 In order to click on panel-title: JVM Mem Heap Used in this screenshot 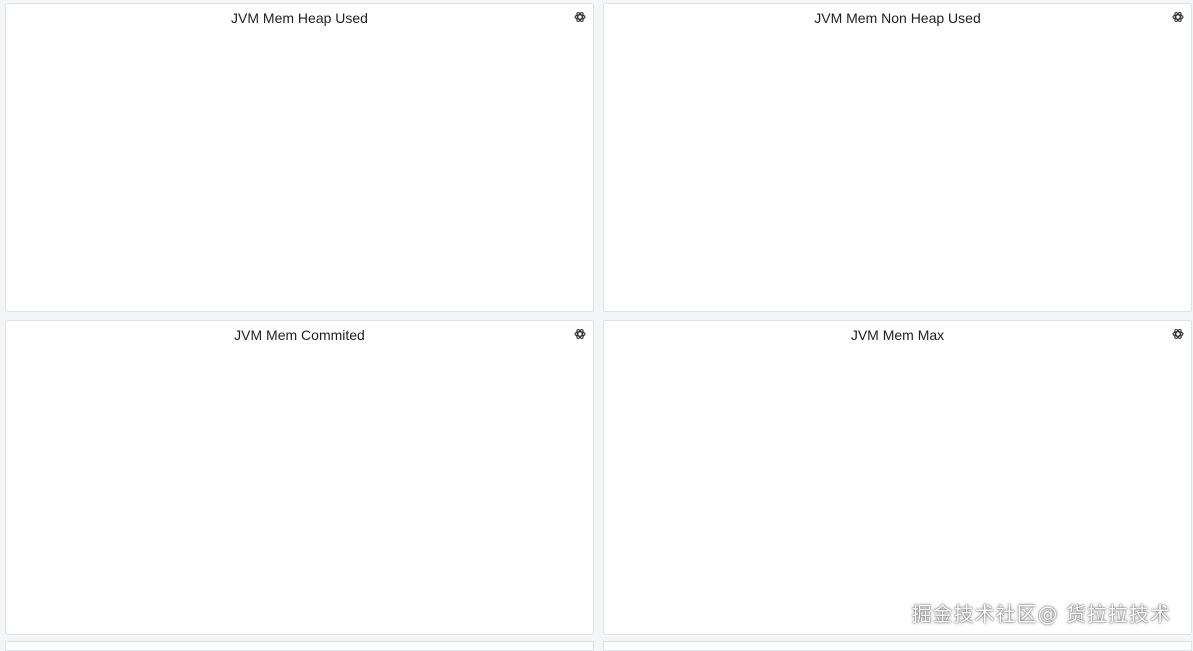, I will do `click(299, 18)`.